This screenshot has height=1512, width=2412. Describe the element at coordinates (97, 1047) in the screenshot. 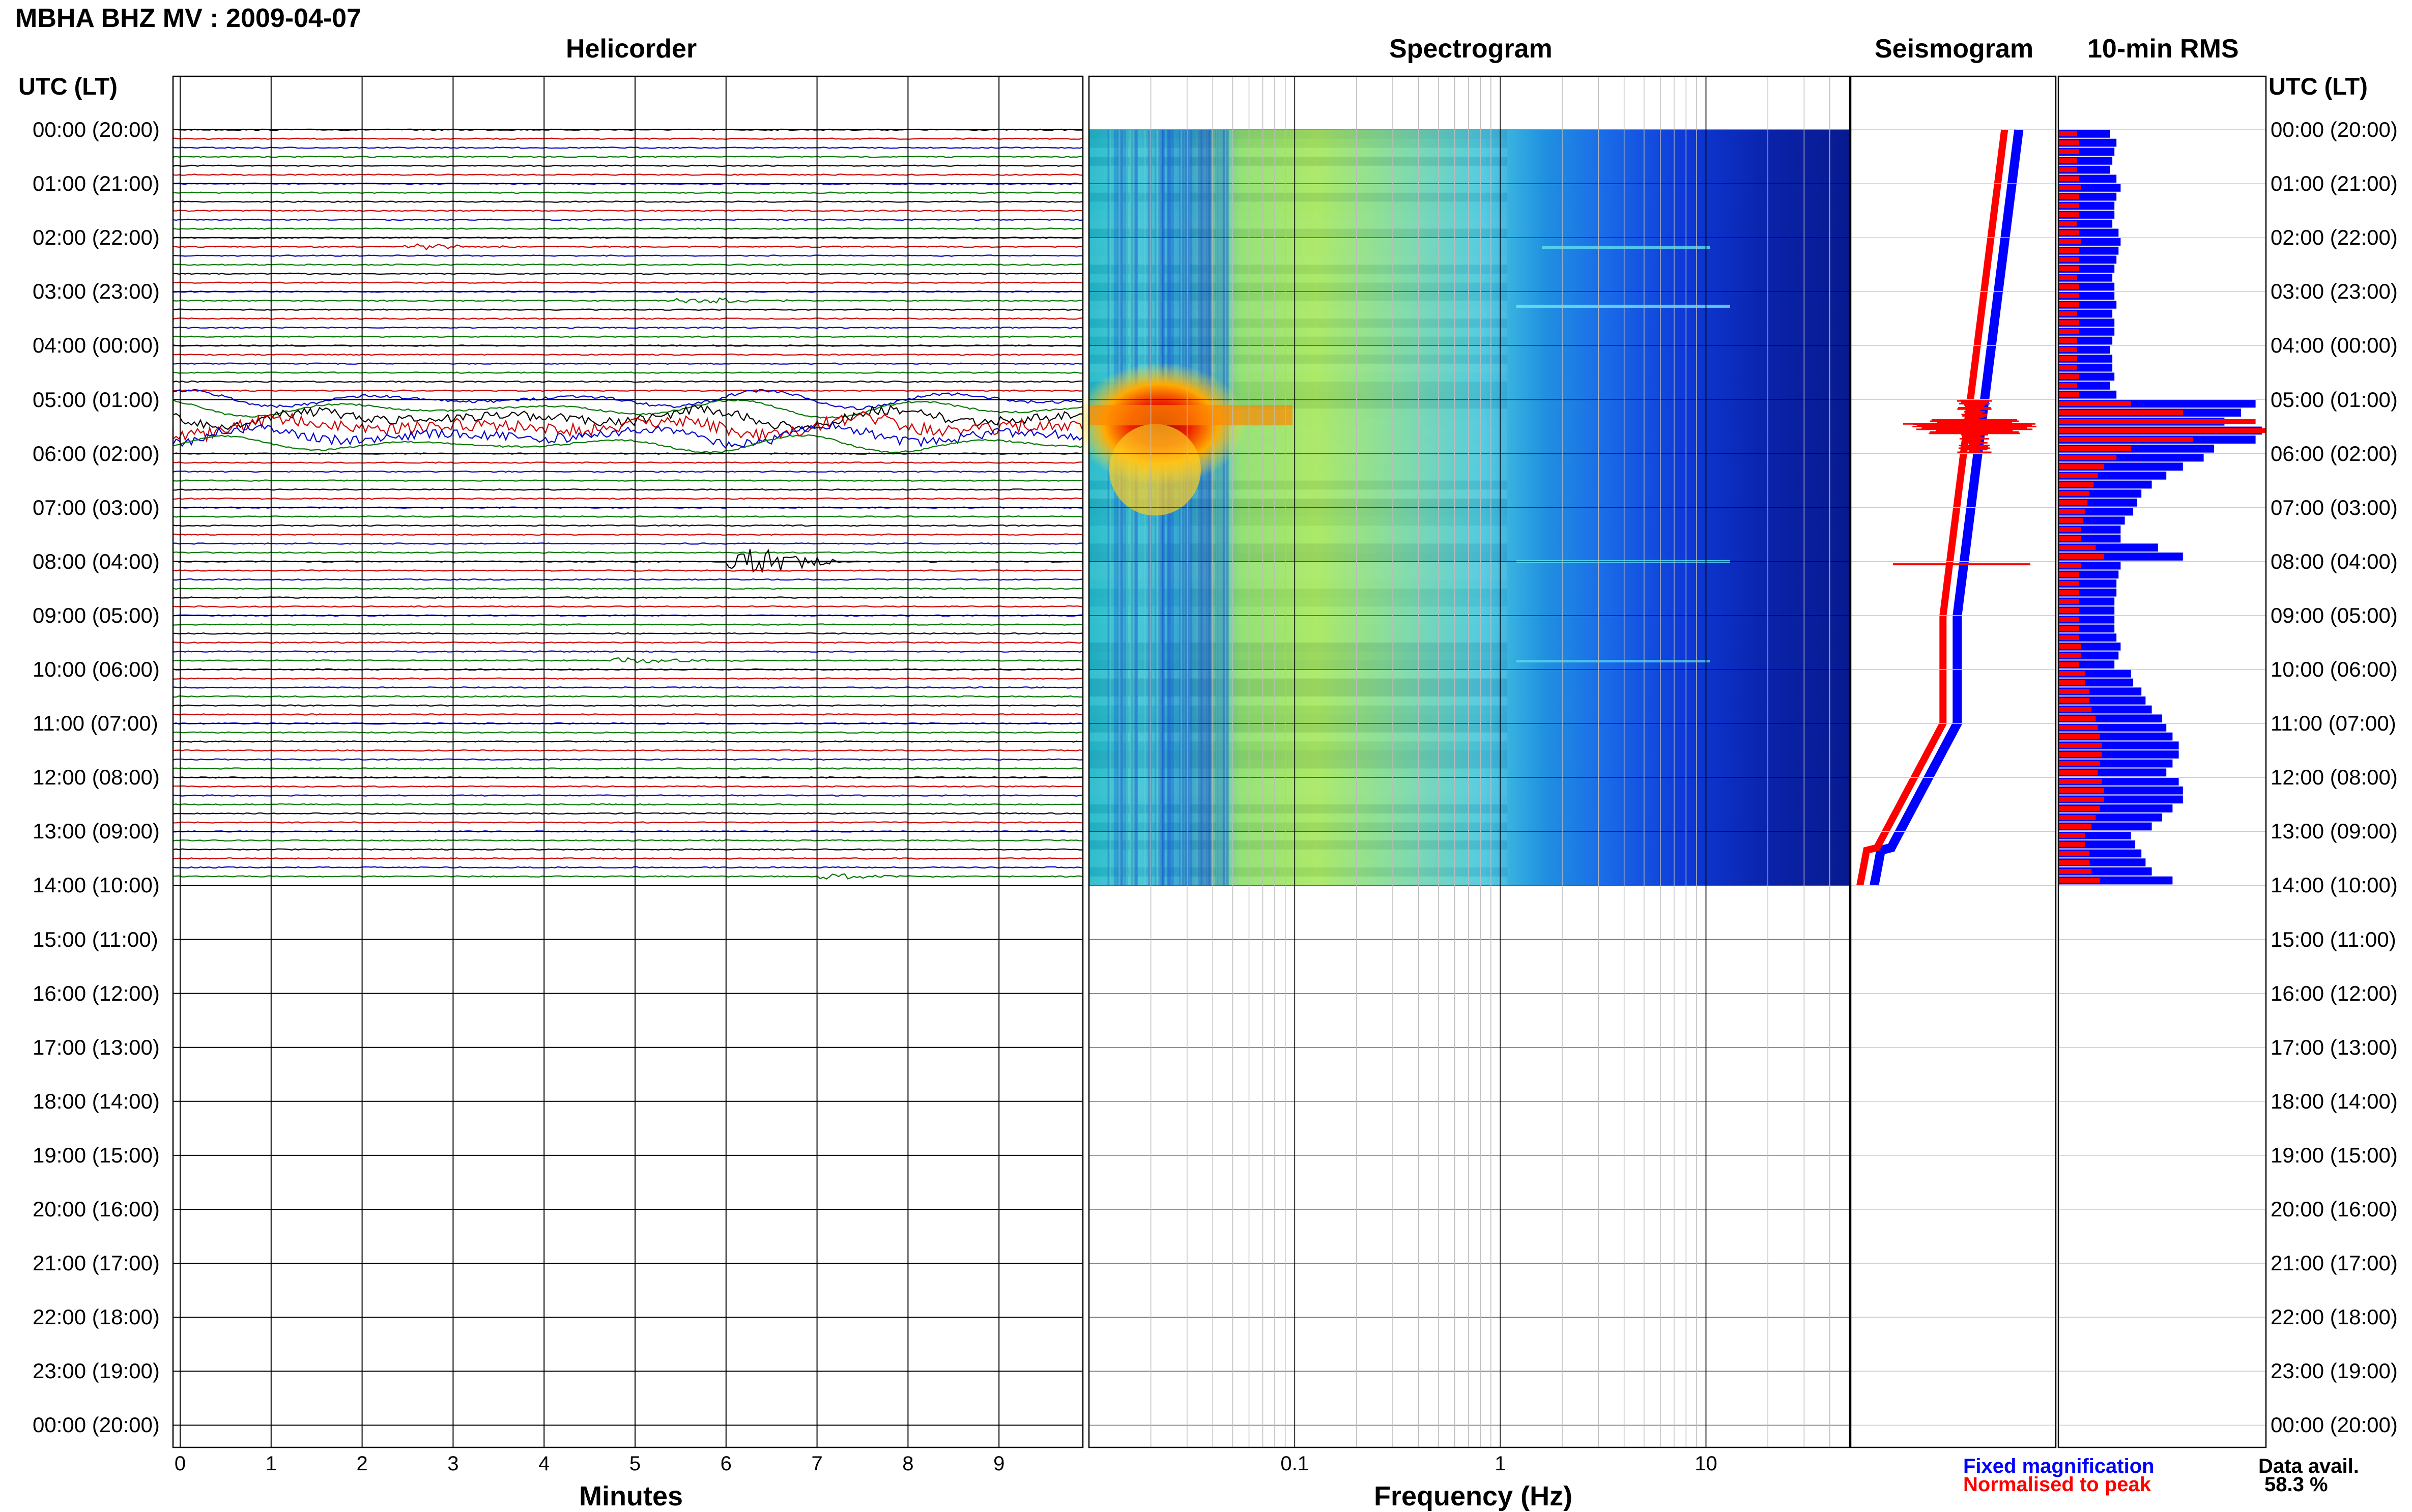

I see `time-label-left: 17:00 (13:00)` at that location.